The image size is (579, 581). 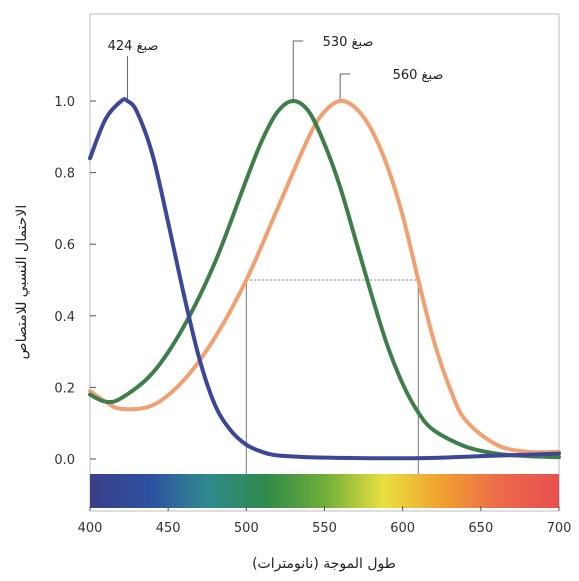 I want to click on x-tick-label: 450, so click(x=168, y=528).